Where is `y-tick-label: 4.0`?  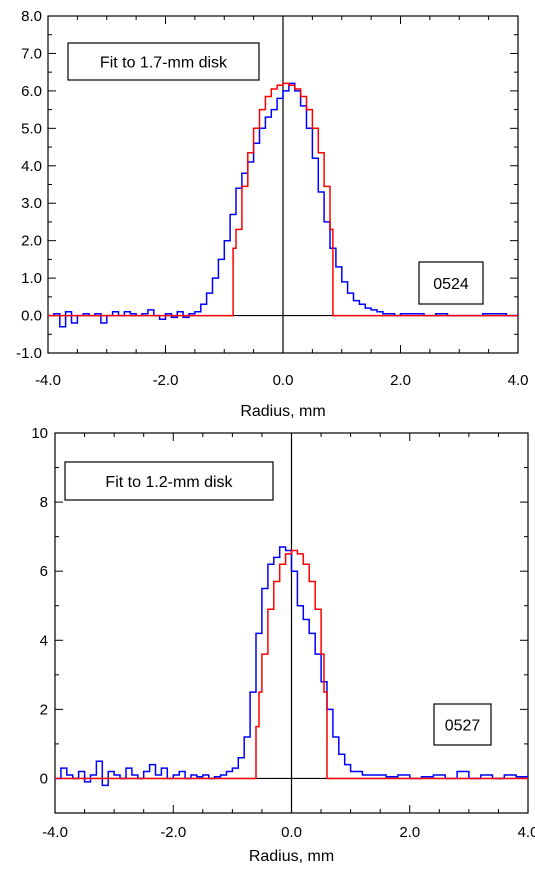
y-tick-label: 4.0 is located at coordinates (31, 166).